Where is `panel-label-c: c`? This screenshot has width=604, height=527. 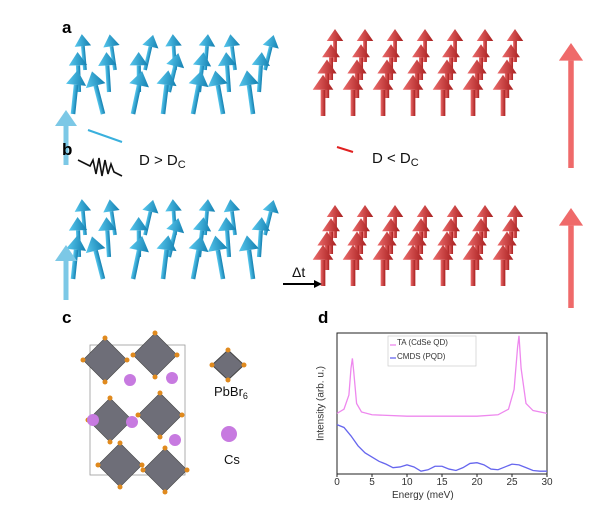
panel-label-c: c is located at coordinates (67, 317).